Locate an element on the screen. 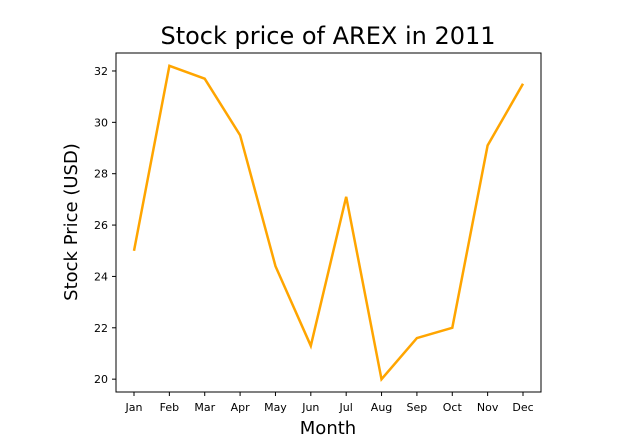 This screenshot has height=440, width=640. x-tick-label: Feb is located at coordinates (169, 407).